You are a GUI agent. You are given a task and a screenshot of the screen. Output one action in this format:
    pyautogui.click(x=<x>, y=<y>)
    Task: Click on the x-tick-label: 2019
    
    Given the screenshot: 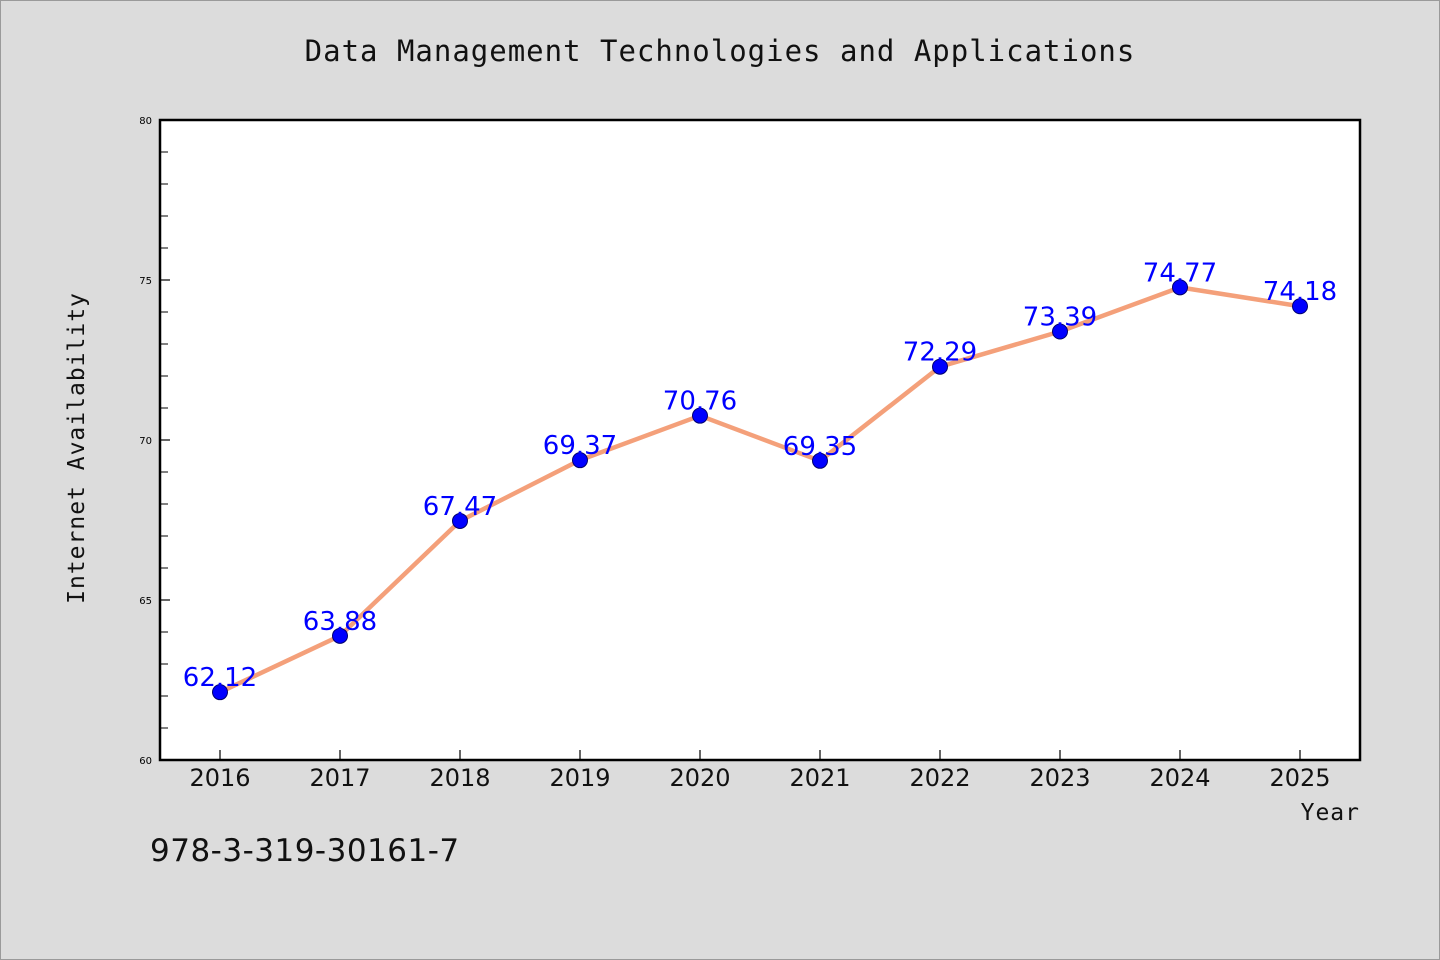 What is the action you would take?
    pyautogui.click(x=579, y=778)
    